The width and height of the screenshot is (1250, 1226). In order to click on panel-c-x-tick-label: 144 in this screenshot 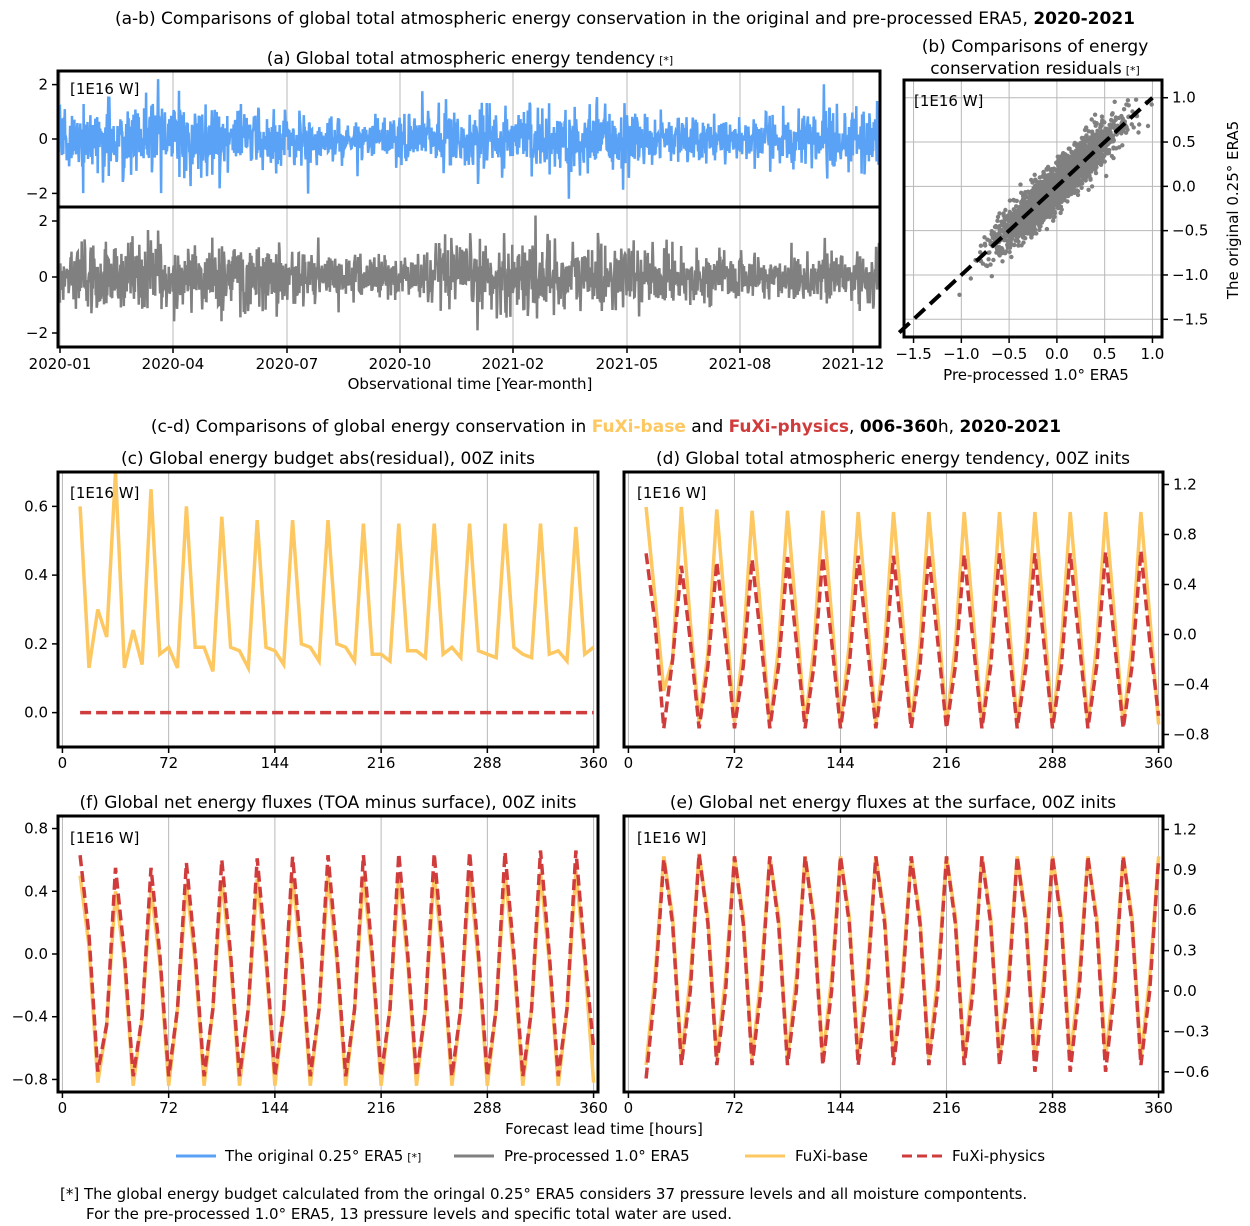, I will do `click(275, 763)`.